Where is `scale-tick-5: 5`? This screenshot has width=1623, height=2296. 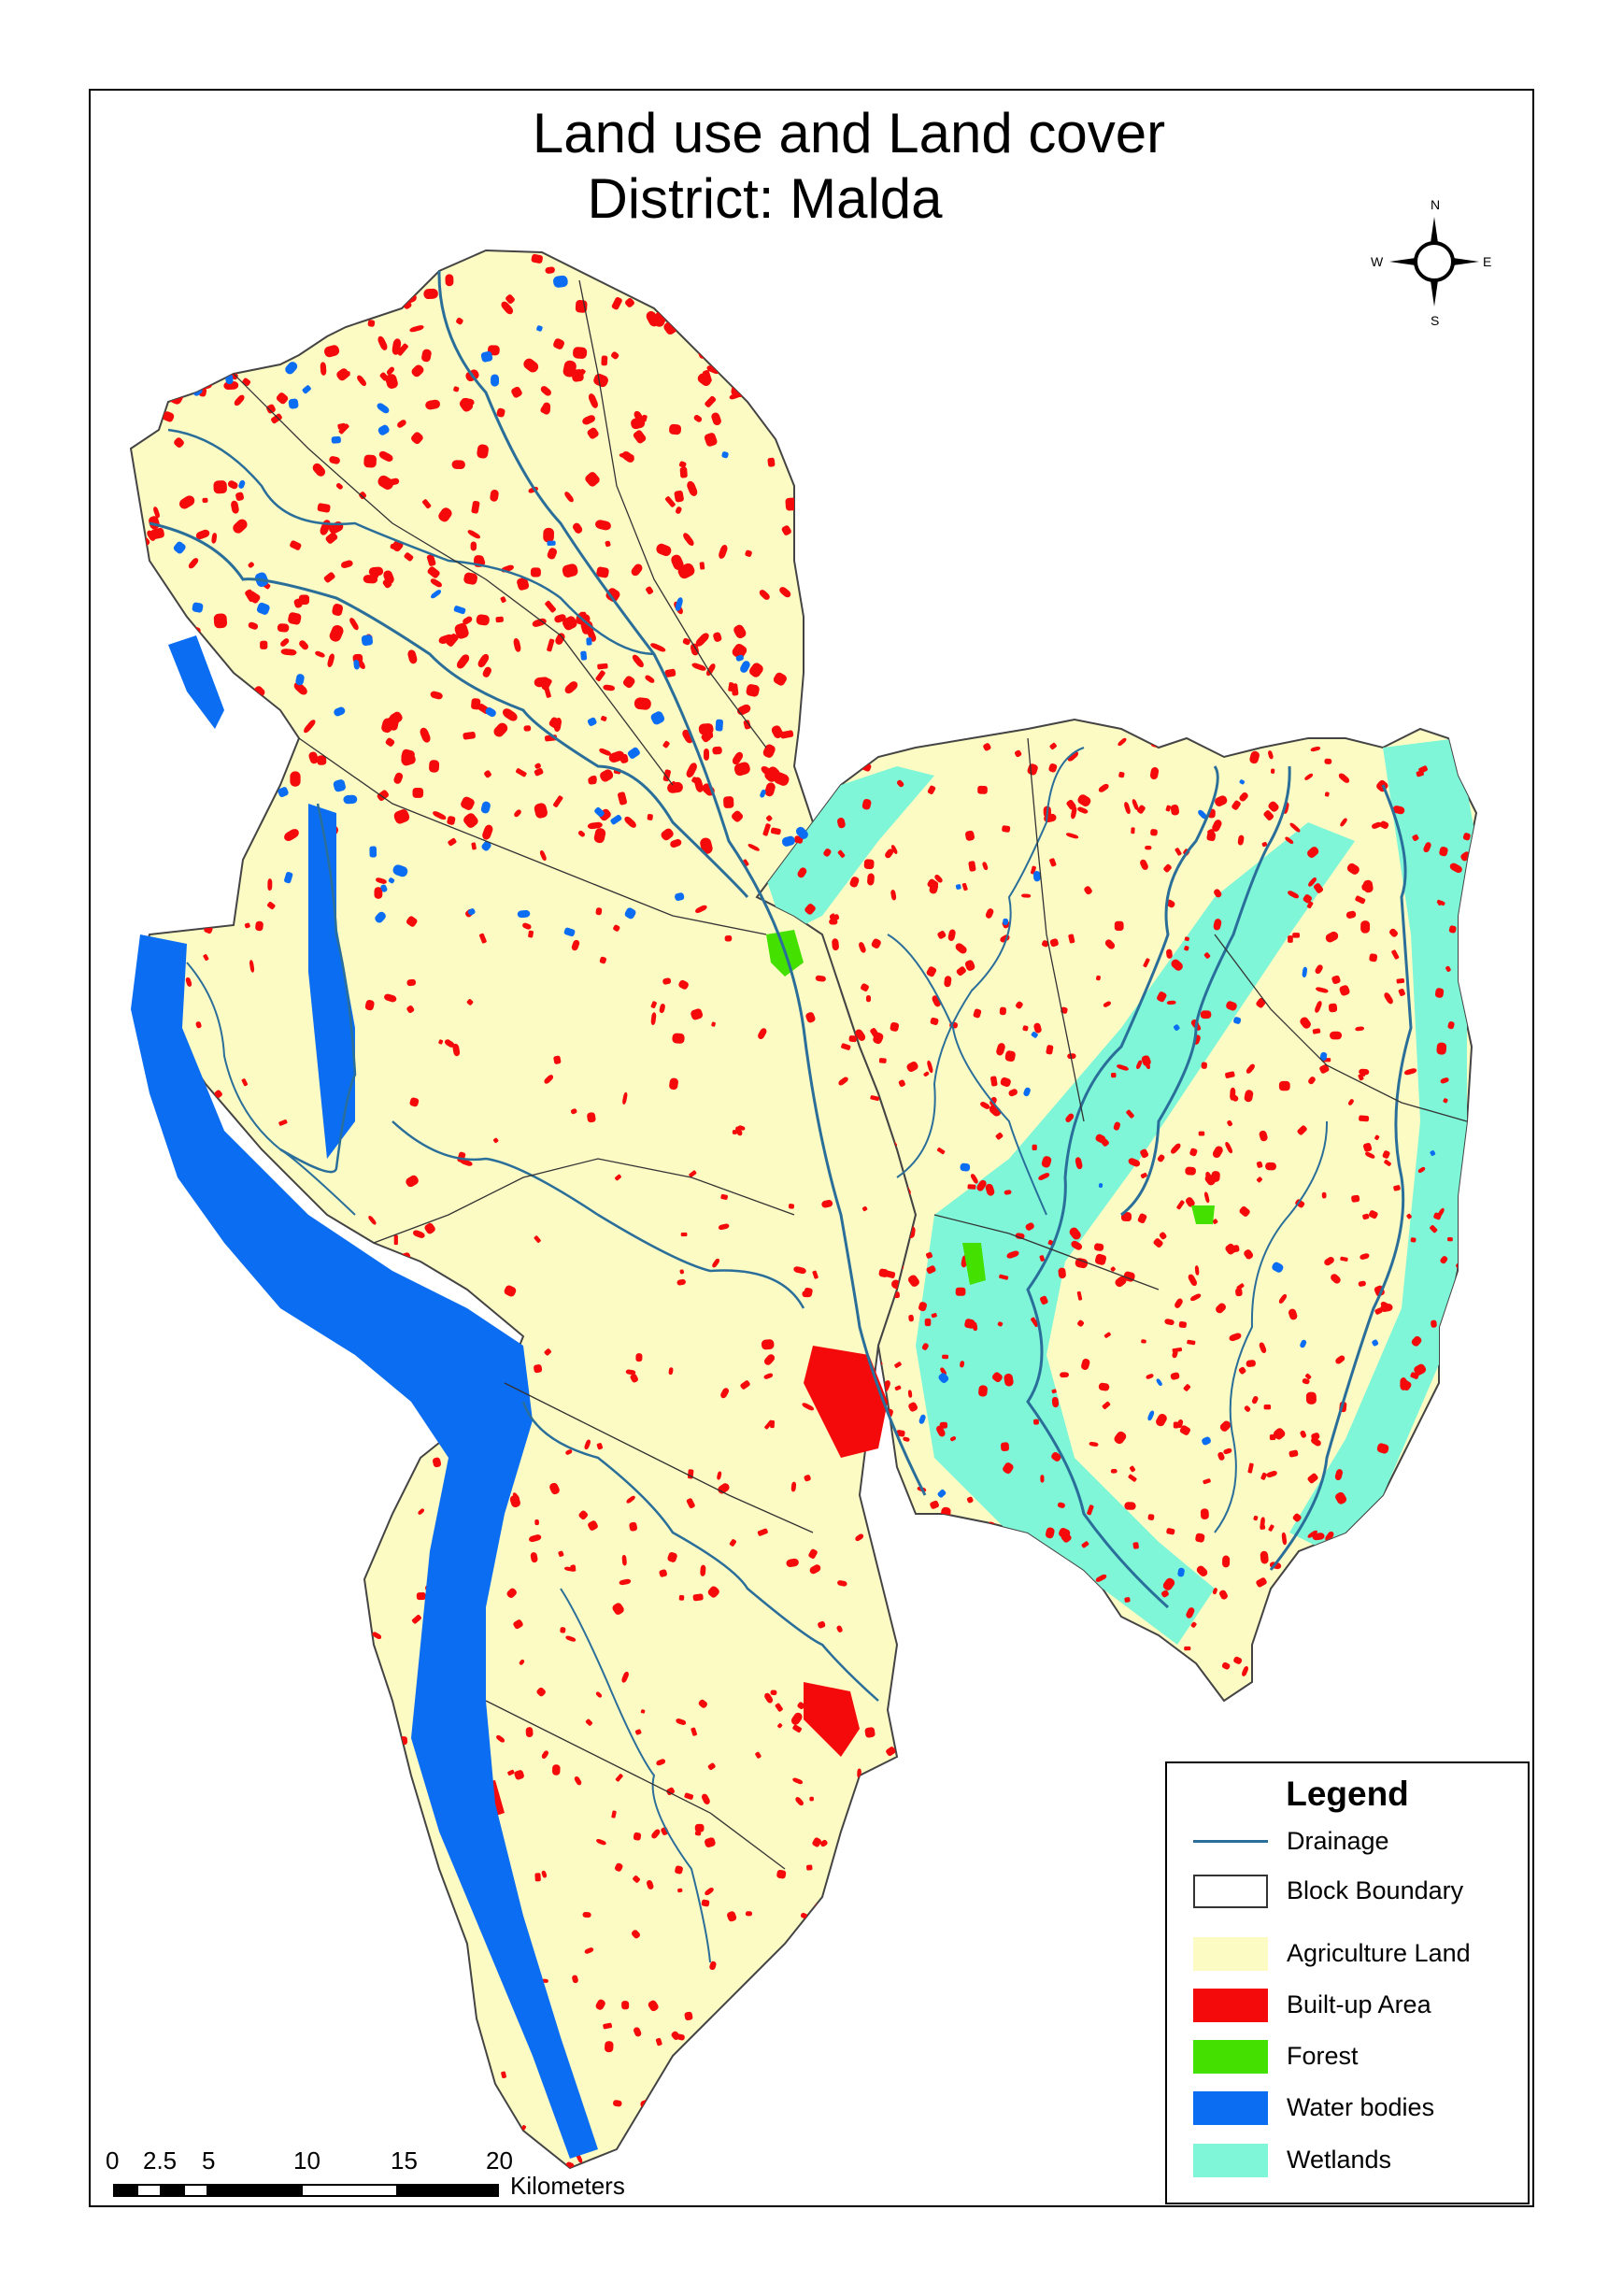 scale-tick-5: 5 is located at coordinates (209, 2160).